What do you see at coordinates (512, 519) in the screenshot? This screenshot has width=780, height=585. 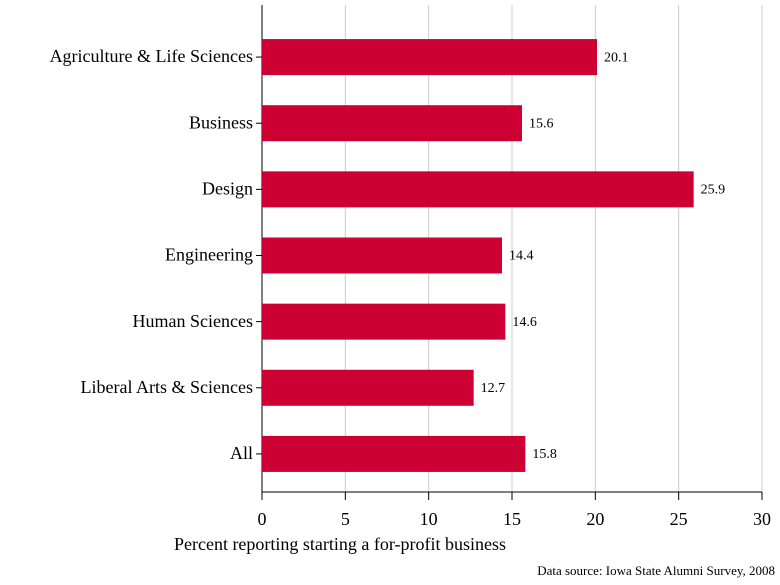 I see `x-tick-label: 15` at bounding box center [512, 519].